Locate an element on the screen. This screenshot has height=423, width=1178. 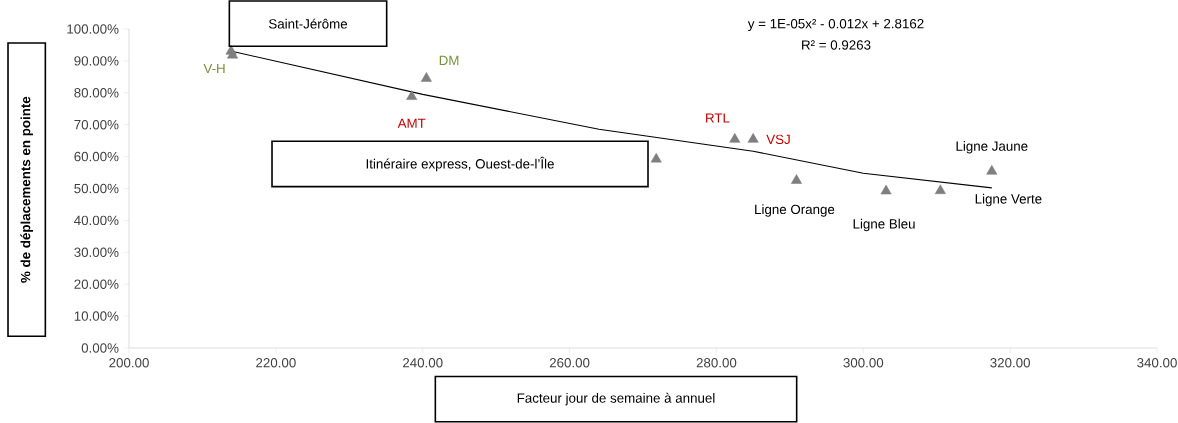
x-tick-label: 340.00 is located at coordinates (1157, 363).